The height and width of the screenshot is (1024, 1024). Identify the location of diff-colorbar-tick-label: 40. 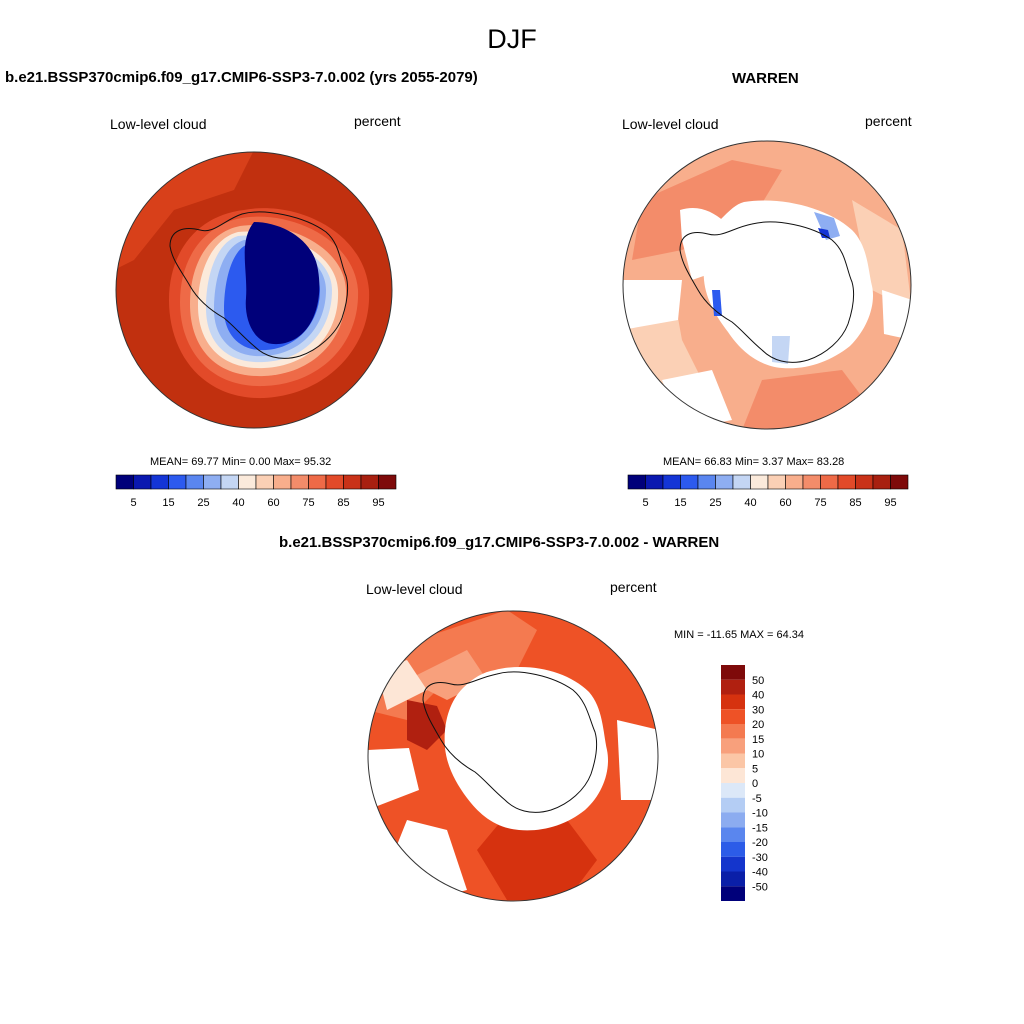
(758, 696).